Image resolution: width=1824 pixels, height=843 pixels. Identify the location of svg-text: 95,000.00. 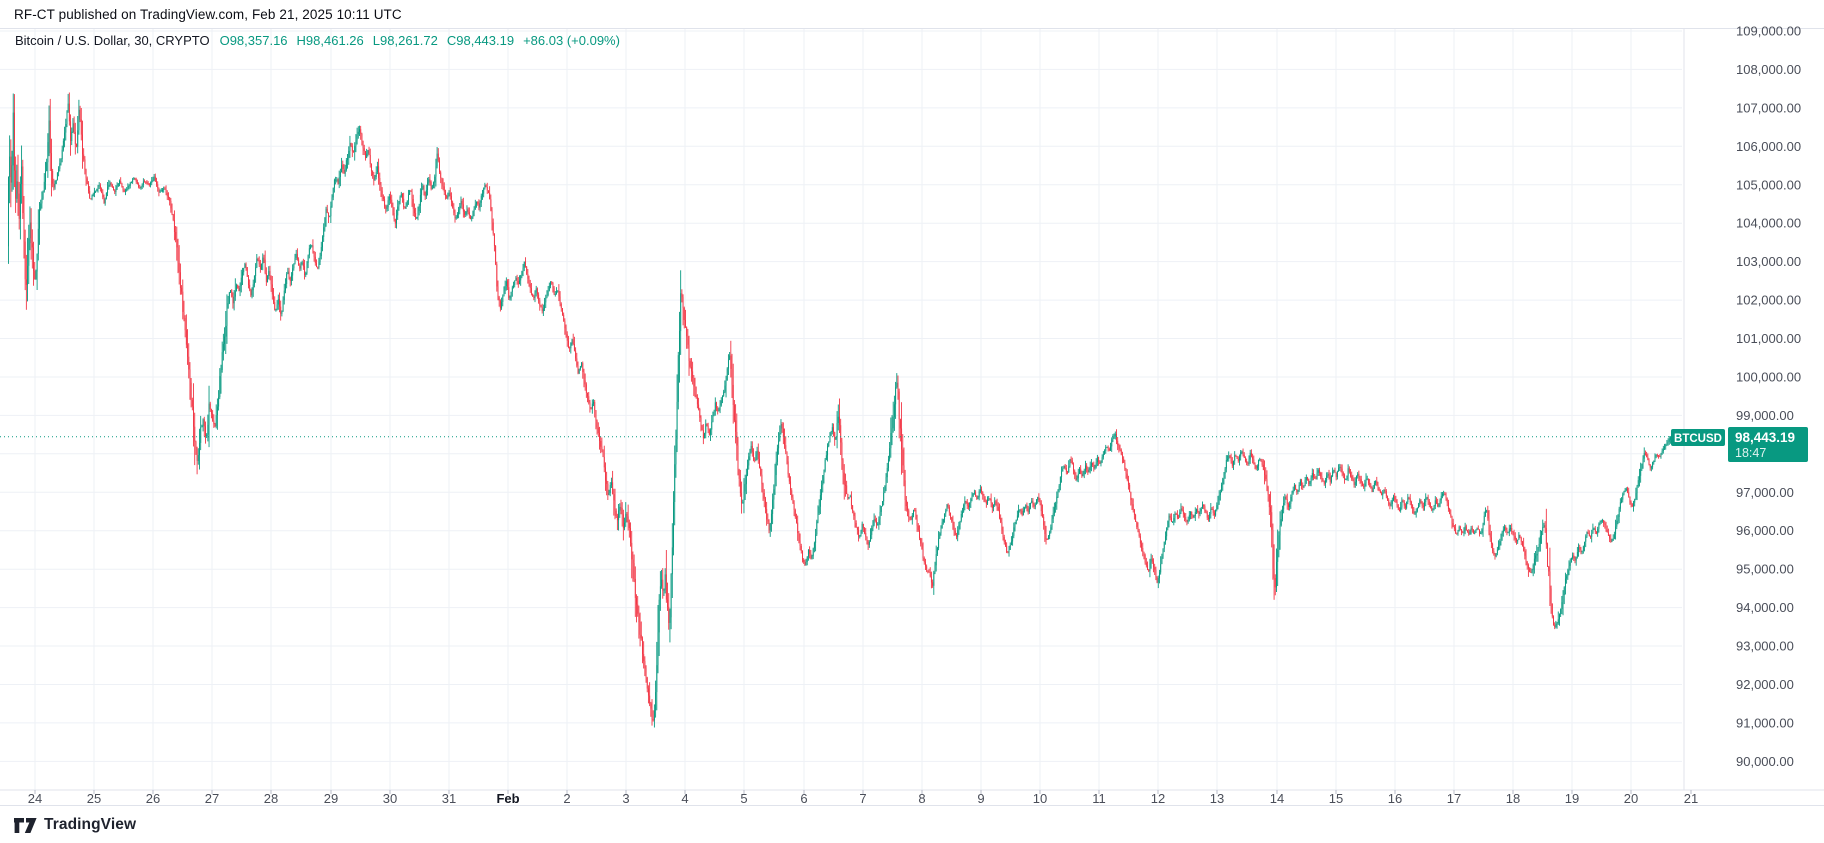
(1765, 569).